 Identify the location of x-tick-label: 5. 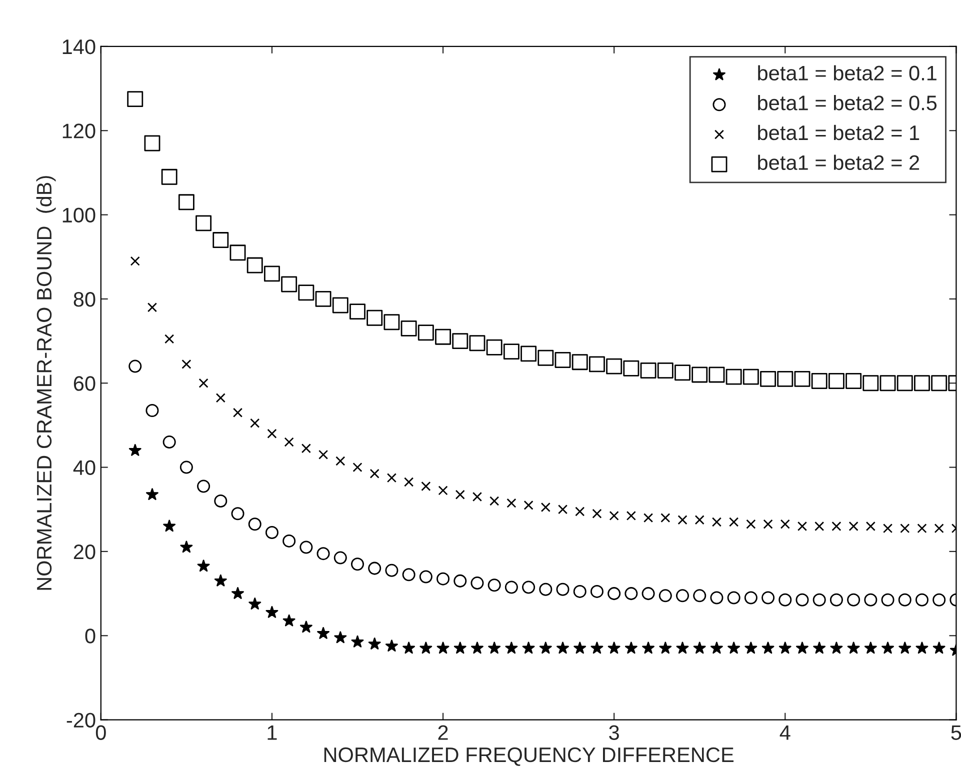
(956, 732).